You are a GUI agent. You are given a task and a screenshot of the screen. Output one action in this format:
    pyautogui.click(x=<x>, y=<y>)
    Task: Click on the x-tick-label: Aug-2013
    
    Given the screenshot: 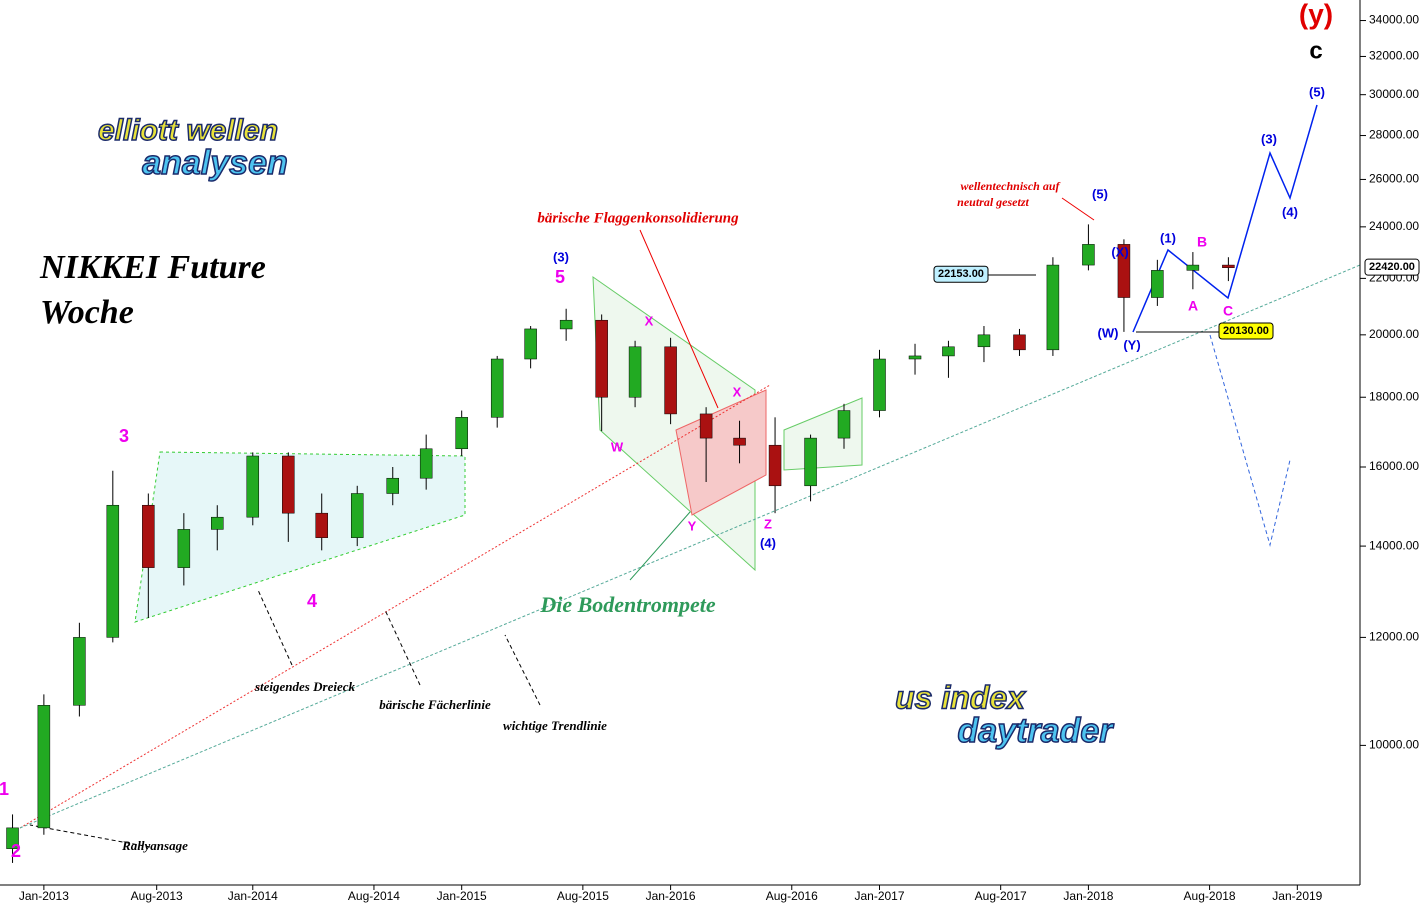 What is the action you would take?
    pyautogui.click(x=157, y=896)
    